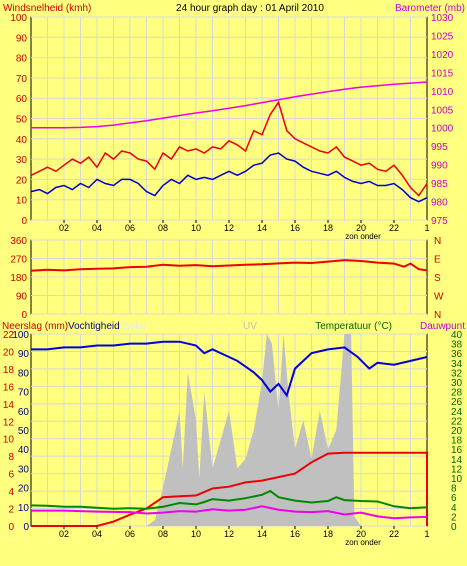 This screenshot has width=467, height=566. What do you see at coordinates (22, 38) in the screenshot?
I see `wind-tick-label: 90` at bounding box center [22, 38].